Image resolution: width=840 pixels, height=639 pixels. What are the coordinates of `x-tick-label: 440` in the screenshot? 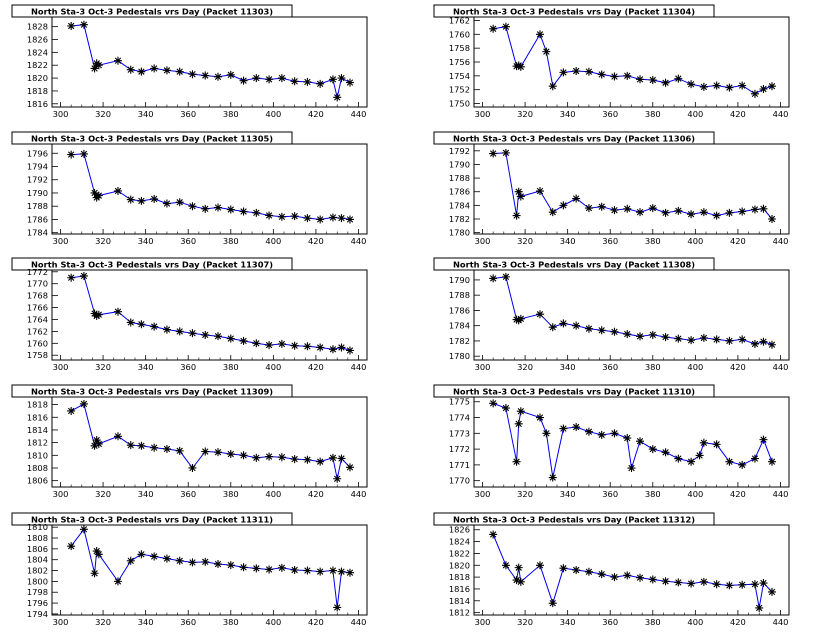 It's located at (359, 114).